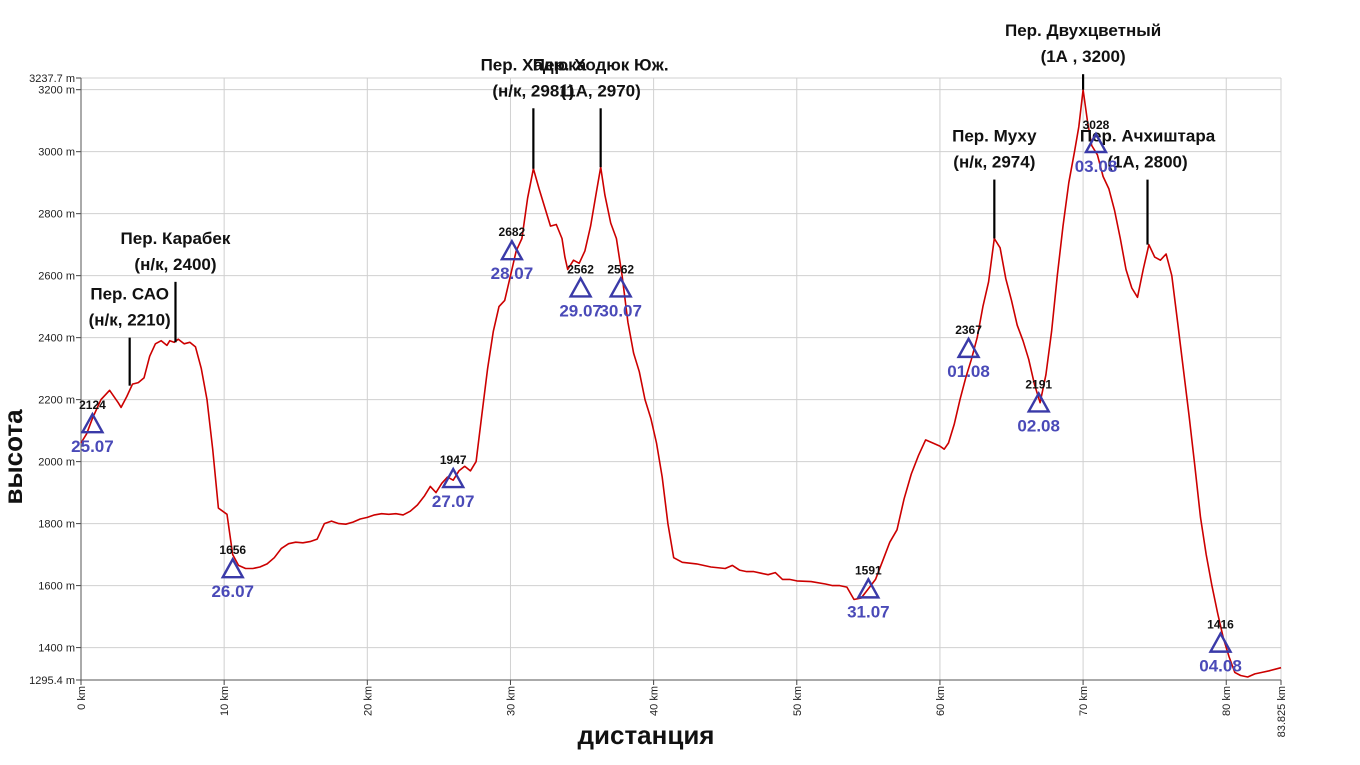 Image resolution: width=1360 pixels, height=765 pixels. I want to click on y-tick-label: 3237.7 m, so click(52, 79).